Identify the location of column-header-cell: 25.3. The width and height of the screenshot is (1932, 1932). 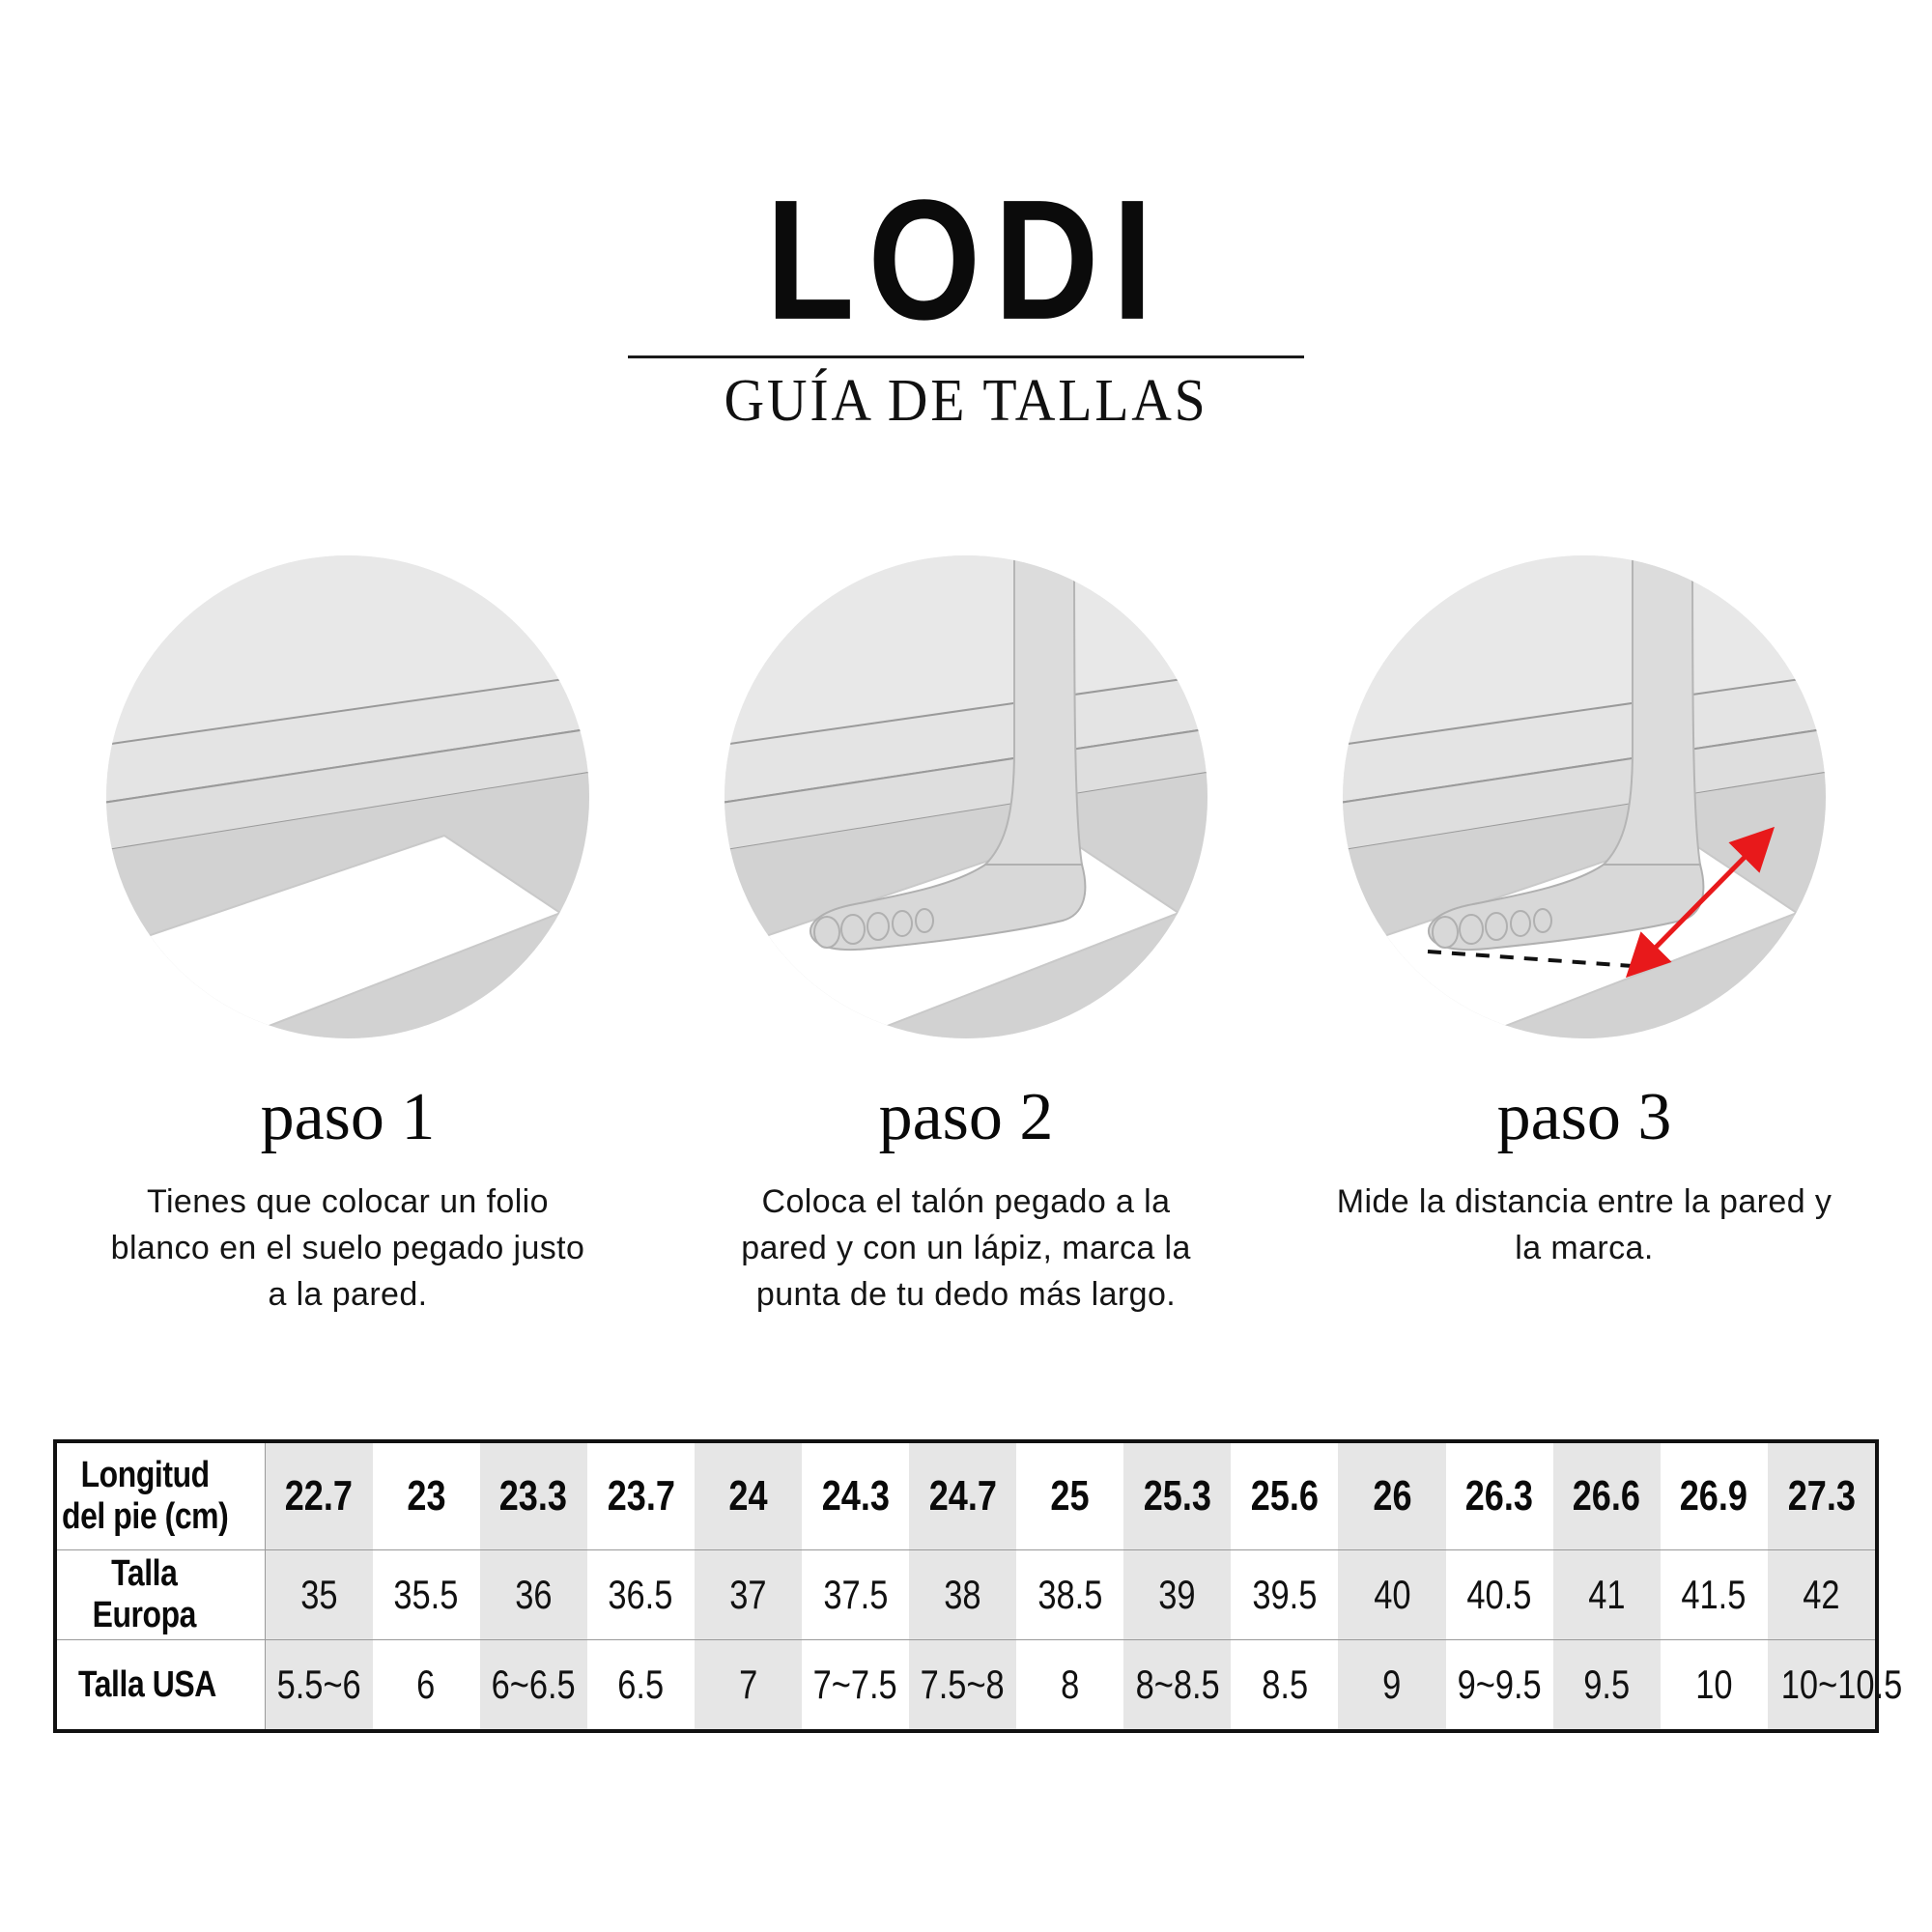
(1177, 1496).